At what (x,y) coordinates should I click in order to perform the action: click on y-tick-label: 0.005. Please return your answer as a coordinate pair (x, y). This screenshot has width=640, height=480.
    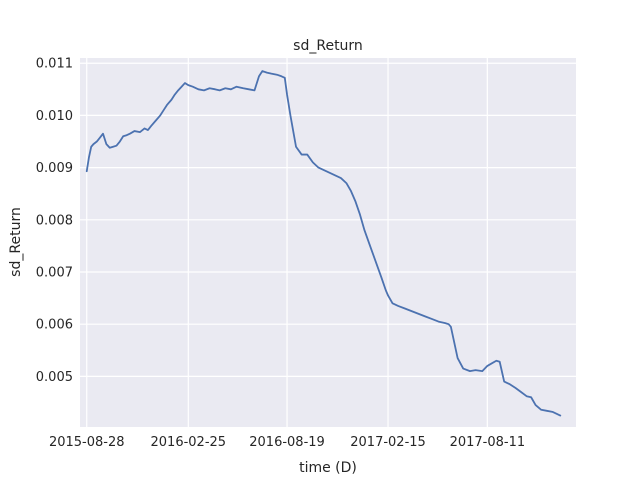
    Looking at the image, I should click on (54, 377).